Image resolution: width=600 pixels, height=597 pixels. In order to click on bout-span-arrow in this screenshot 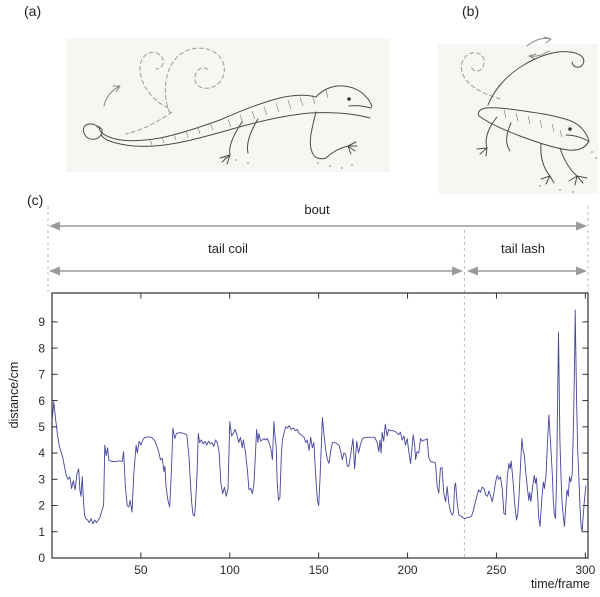, I will do `click(318, 226)`.